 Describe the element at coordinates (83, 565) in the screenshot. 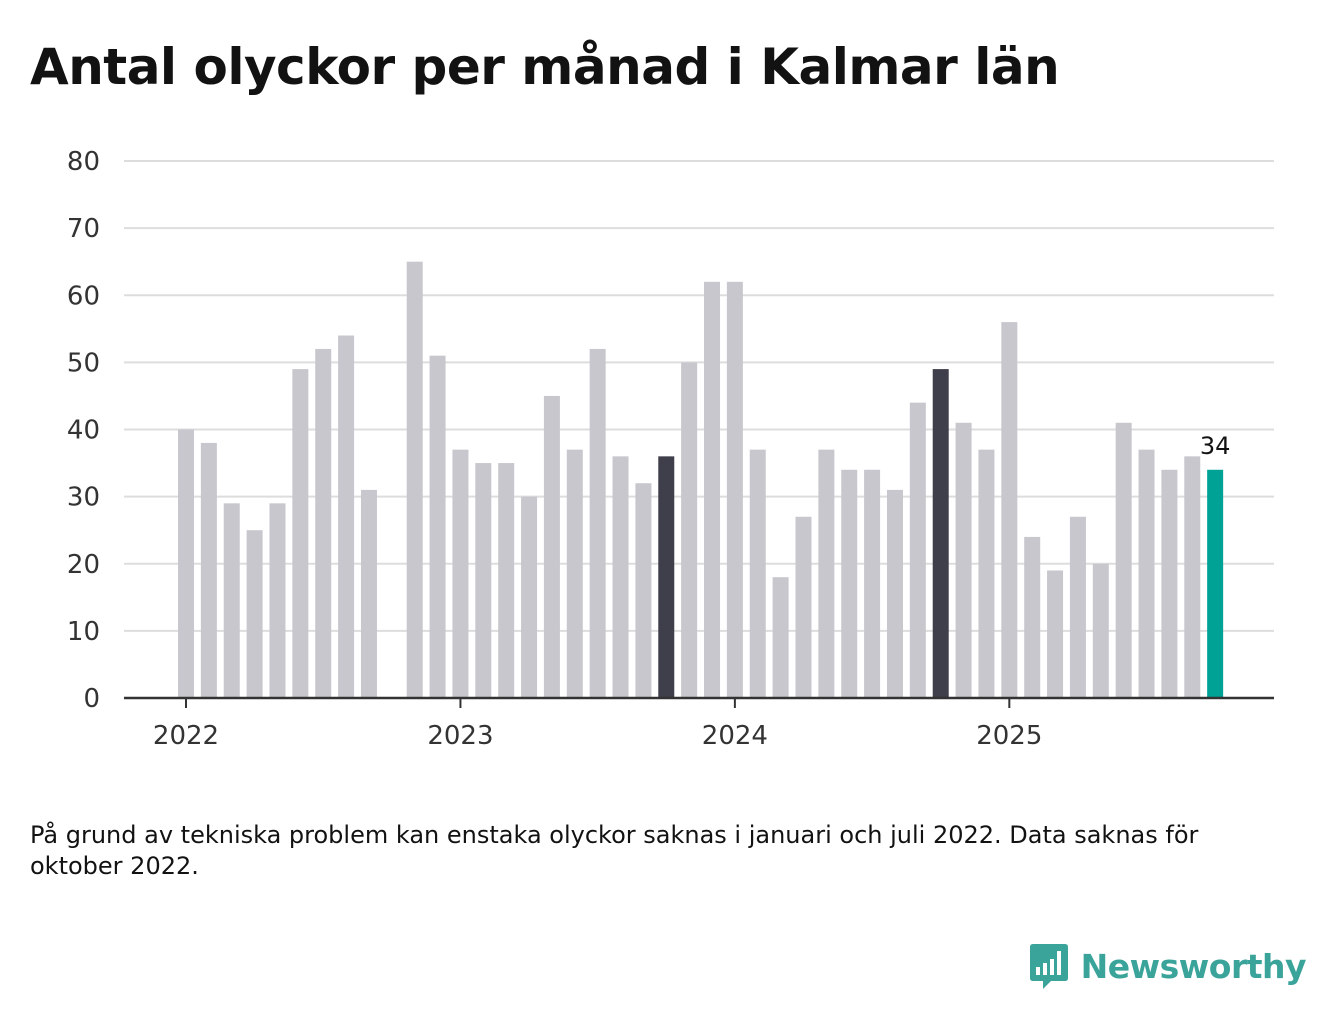

I see `y-tick-label: 20` at that location.